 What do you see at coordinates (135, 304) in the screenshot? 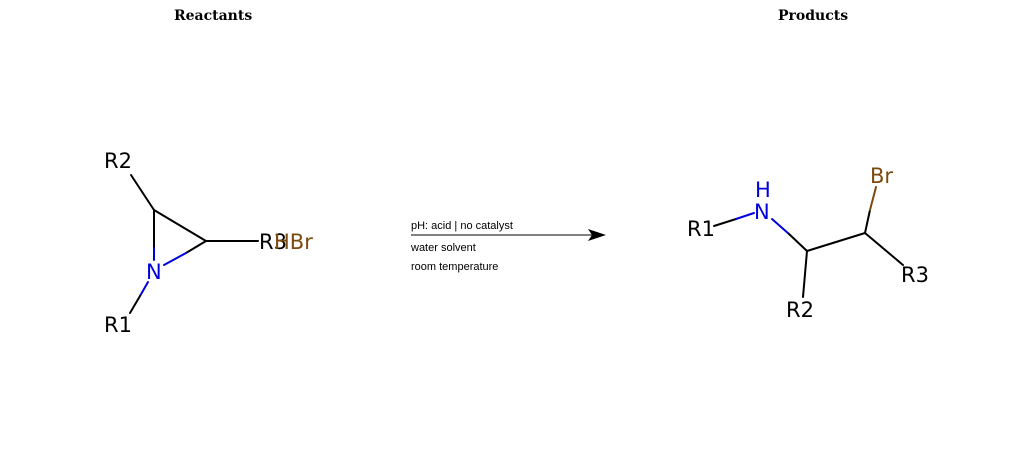
I see `bond-n-r1-black` at bounding box center [135, 304].